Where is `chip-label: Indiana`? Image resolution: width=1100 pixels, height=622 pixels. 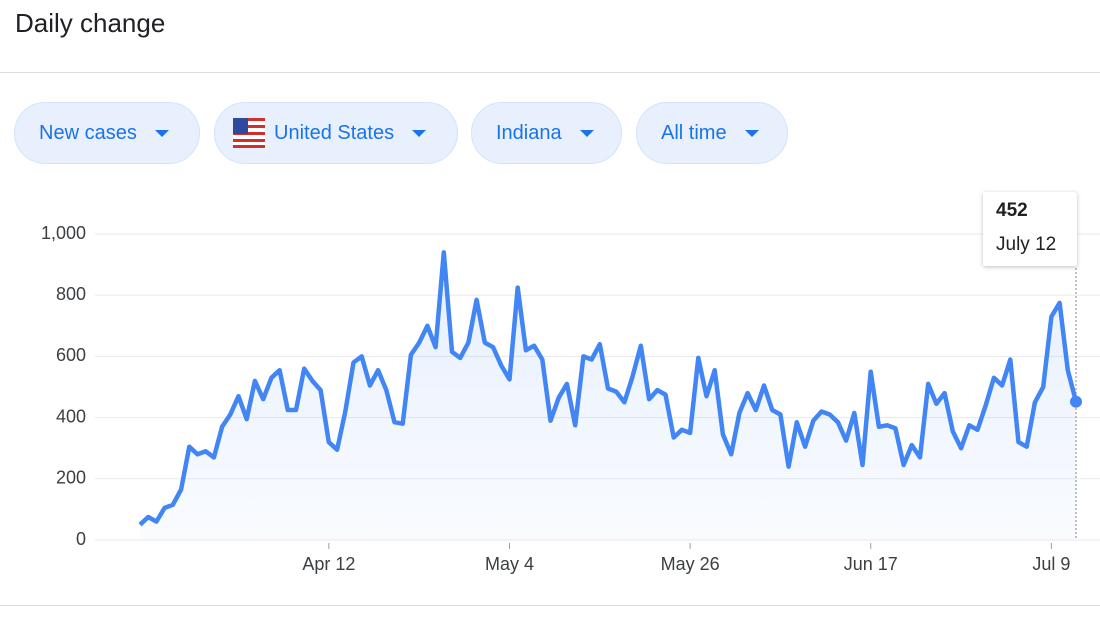 chip-label: Indiana is located at coordinates (529, 132).